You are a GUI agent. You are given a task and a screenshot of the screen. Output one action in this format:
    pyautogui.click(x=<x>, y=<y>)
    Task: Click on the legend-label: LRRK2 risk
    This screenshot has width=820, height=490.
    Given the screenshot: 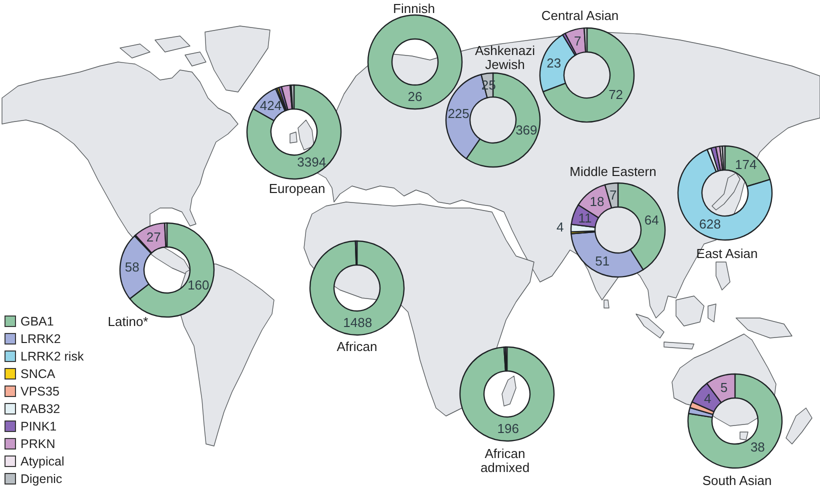 What is the action you would take?
    pyautogui.click(x=52, y=356)
    